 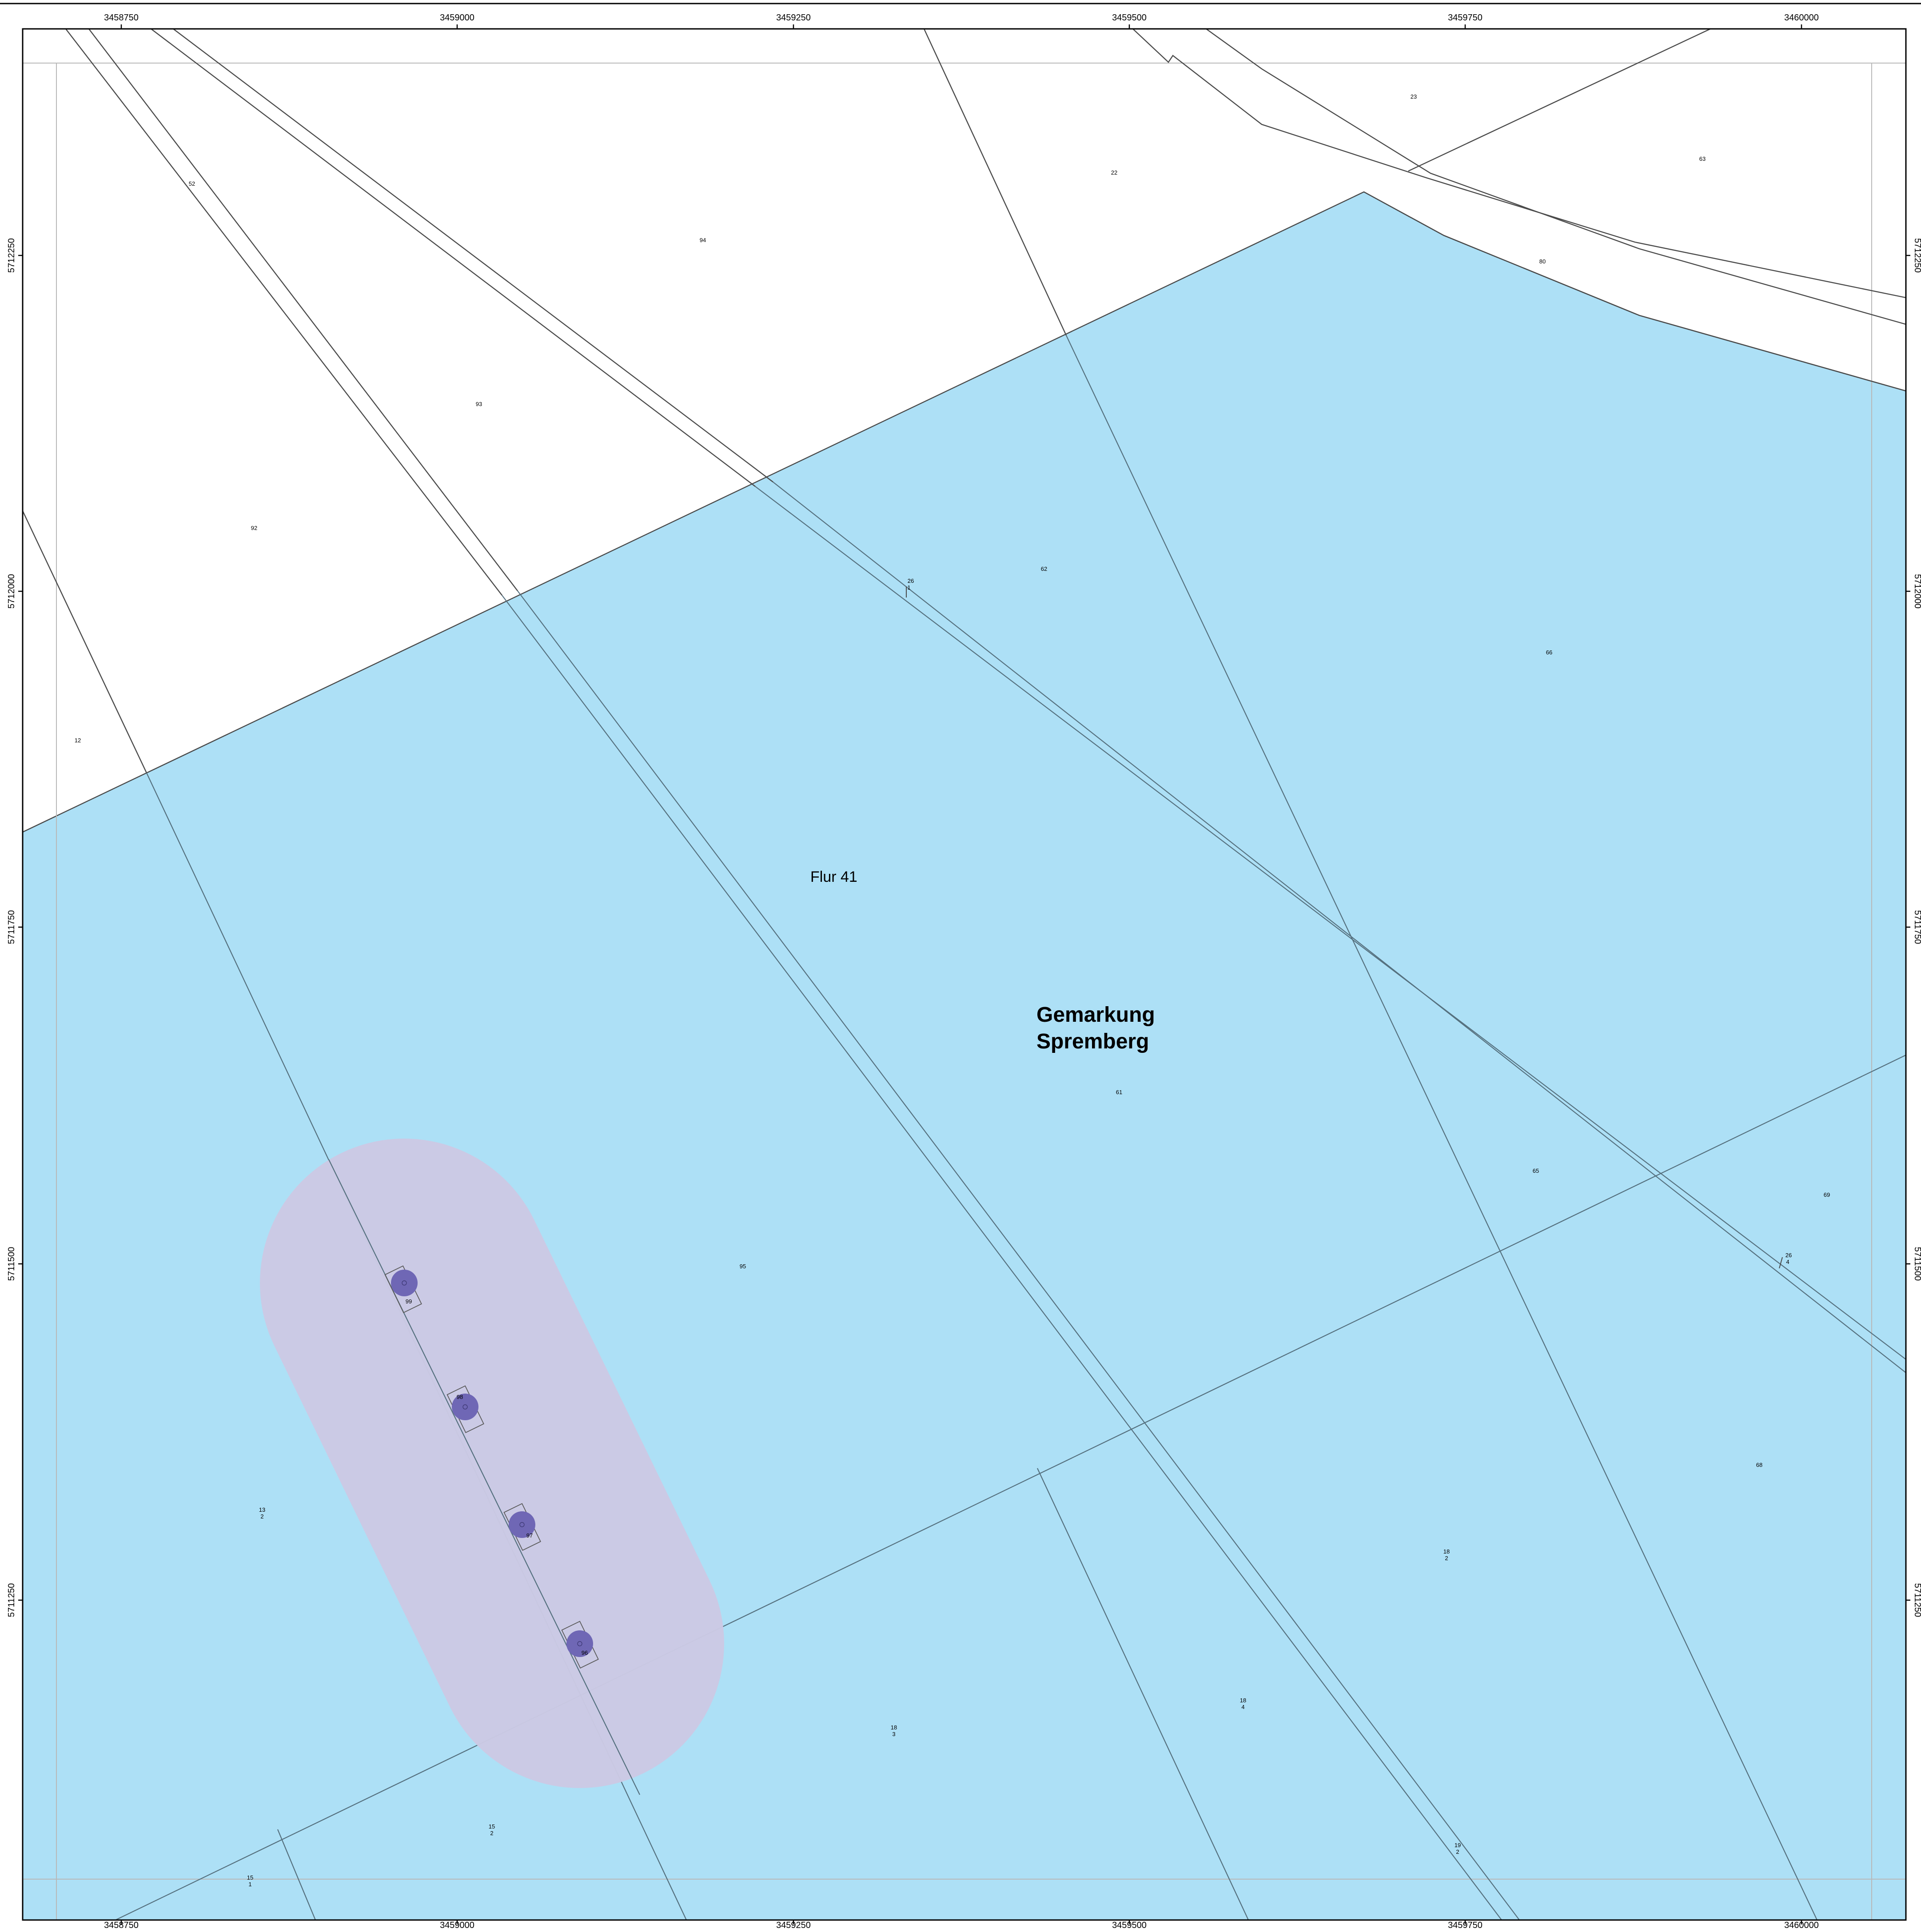 I want to click on turbine-buffer-zone, so click(x=492, y=1464).